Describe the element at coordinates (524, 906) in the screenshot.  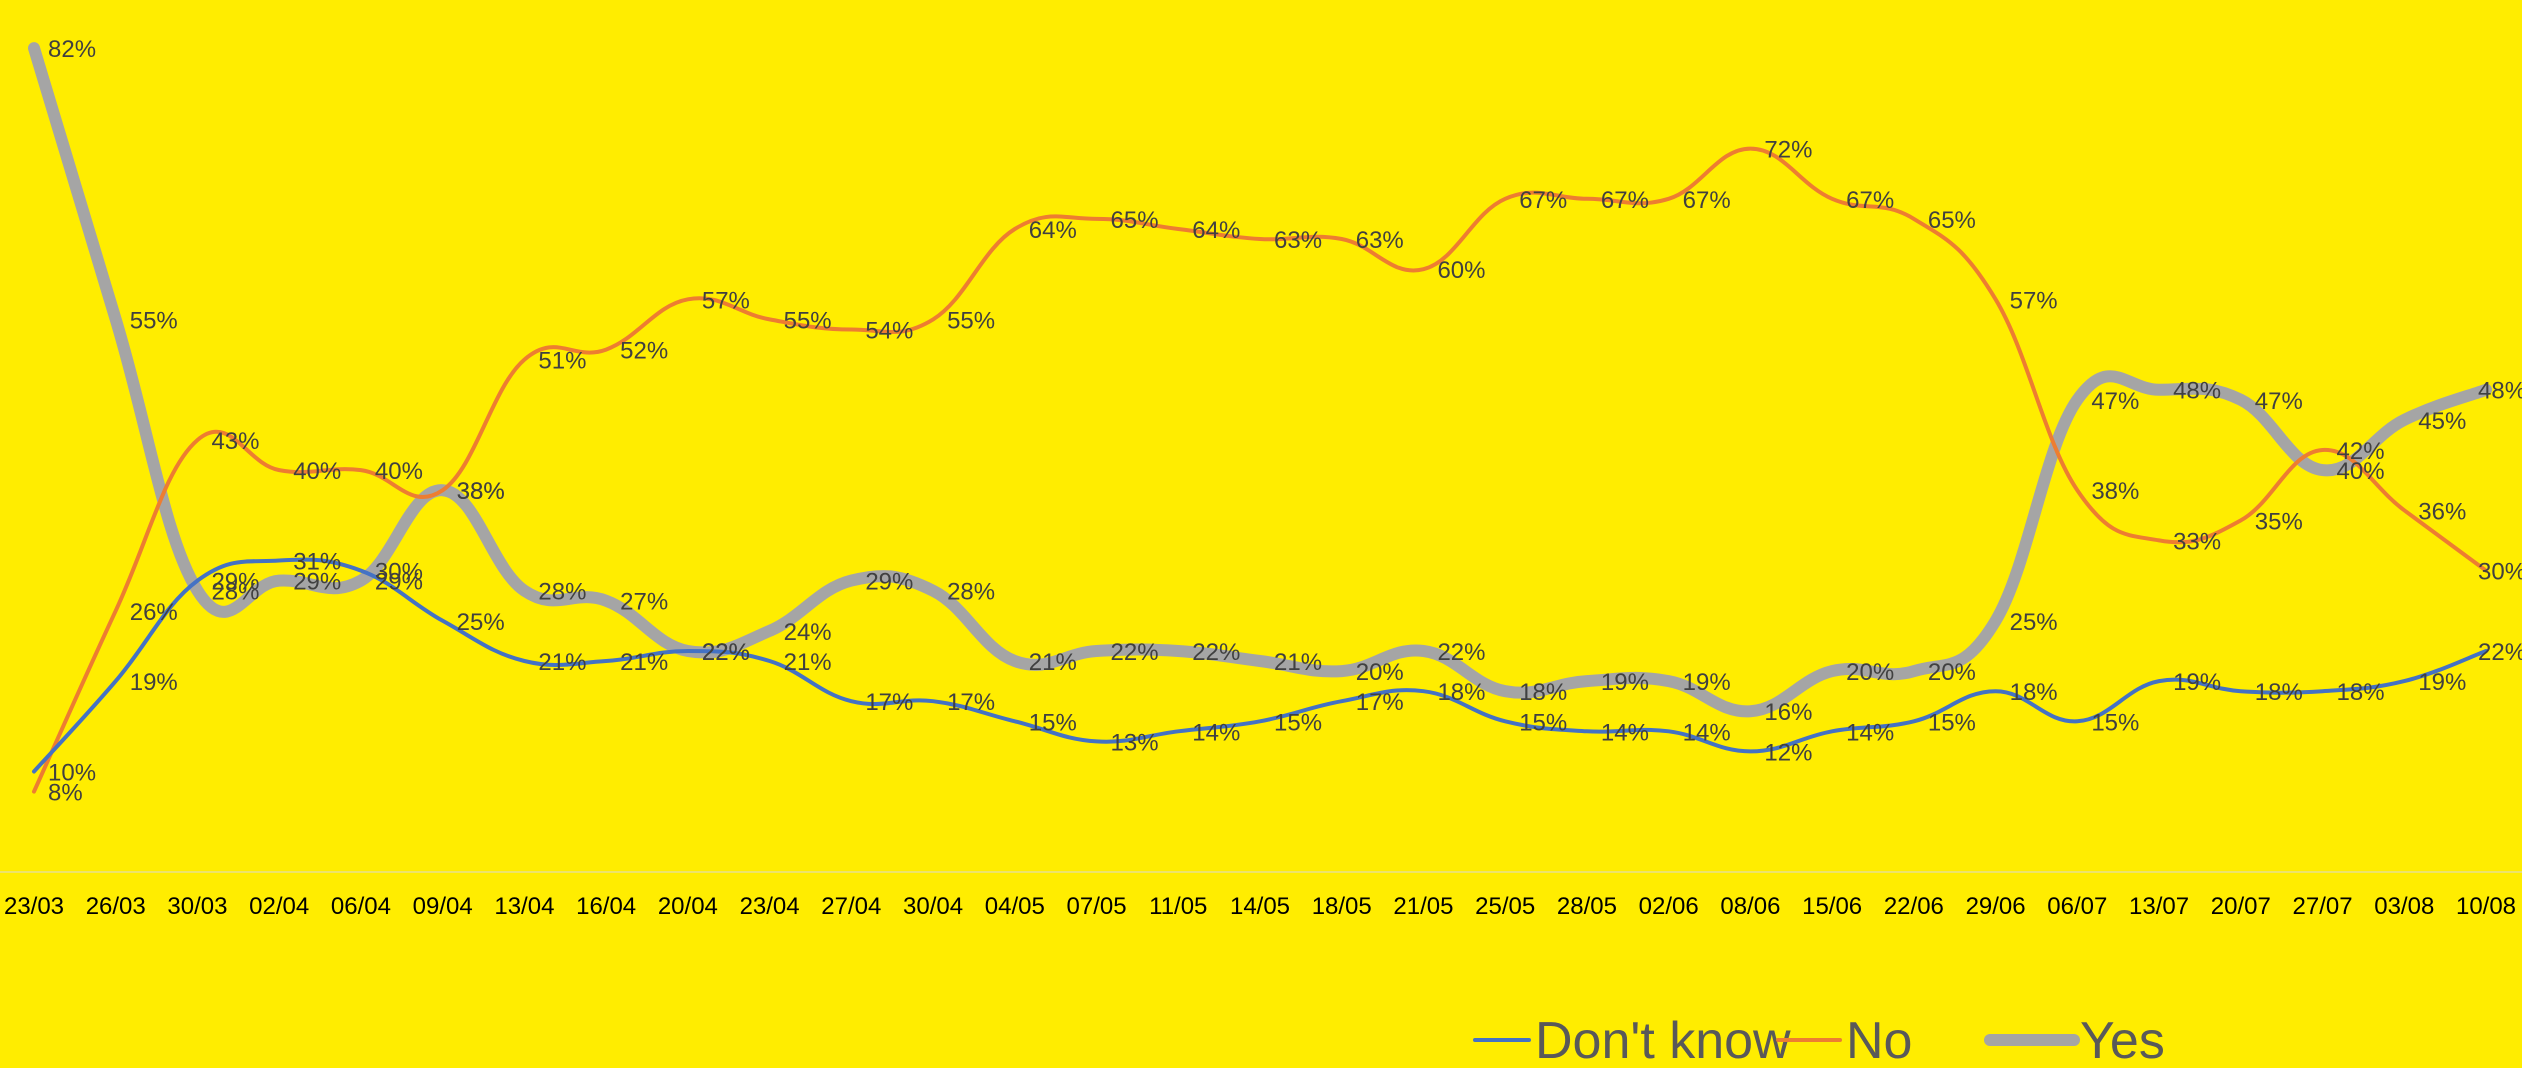
I see `x-tick-label: 13/04` at that location.